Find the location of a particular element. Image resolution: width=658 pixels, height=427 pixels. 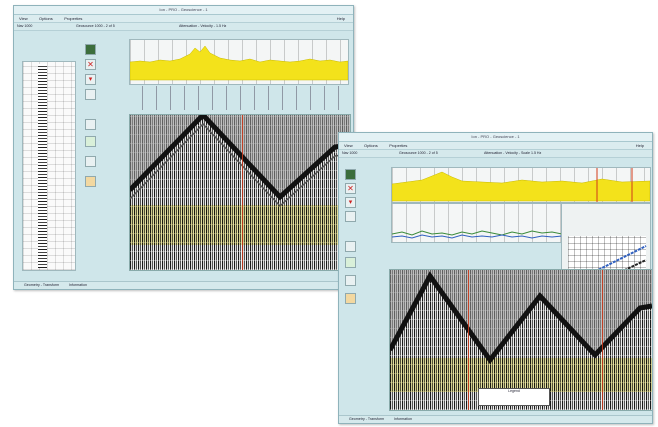

velocity-panel is located at coordinates (477, 223).